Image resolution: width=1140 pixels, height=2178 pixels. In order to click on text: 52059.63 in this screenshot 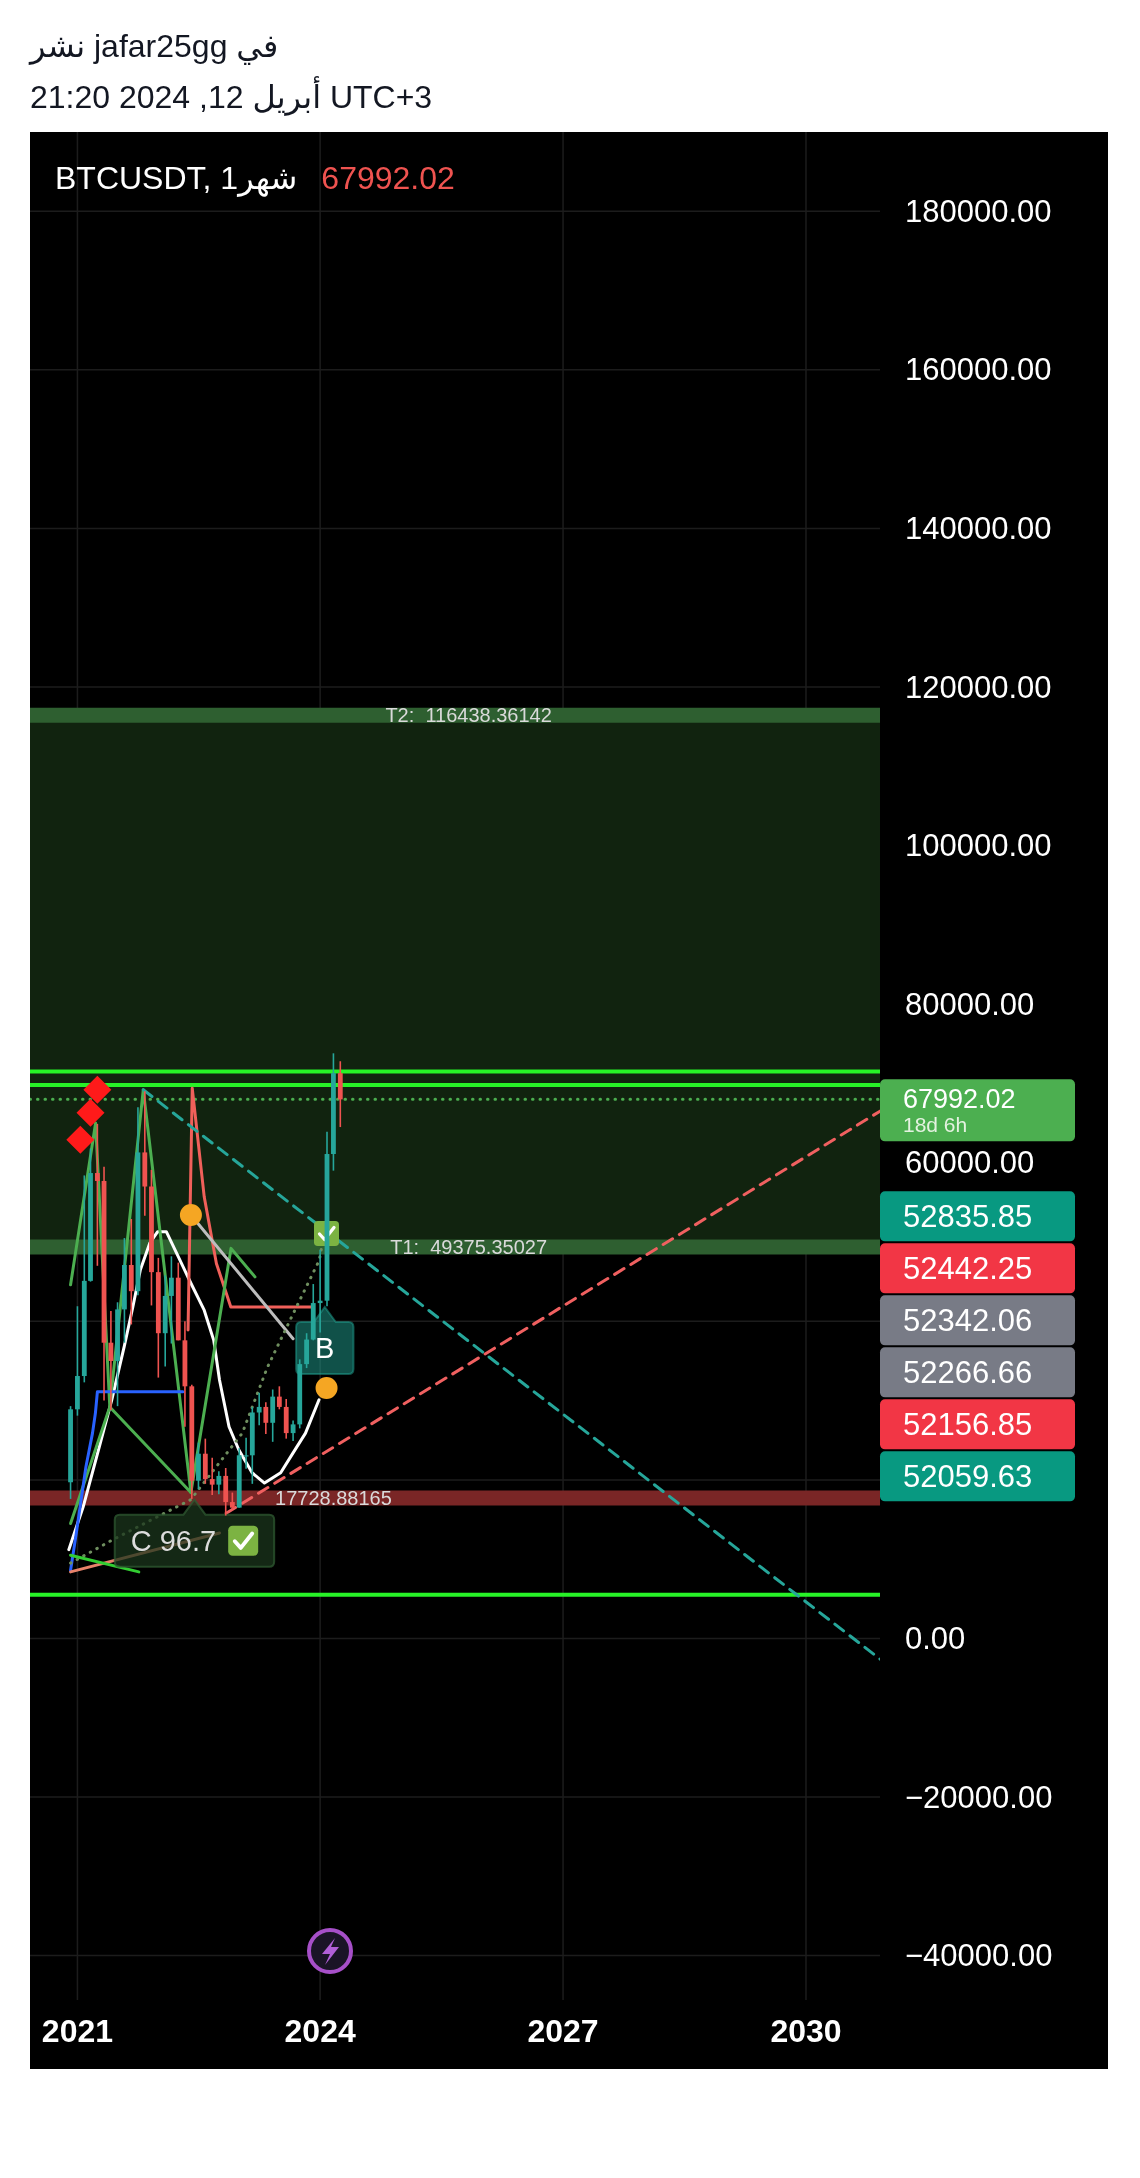, I will do `click(968, 1476)`.